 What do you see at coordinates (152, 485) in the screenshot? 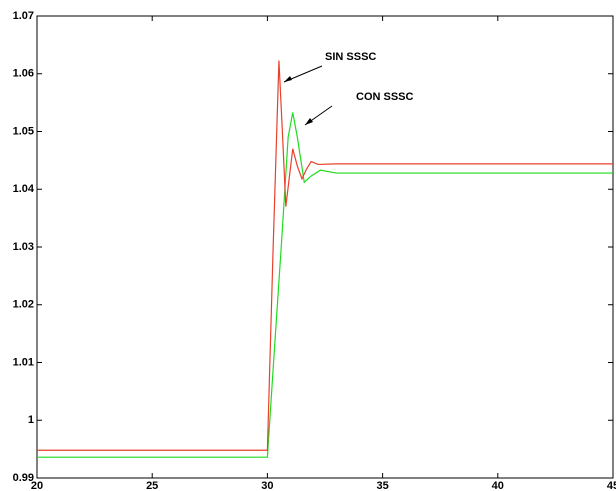
I see `x-tick-label: 25` at bounding box center [152, 485].